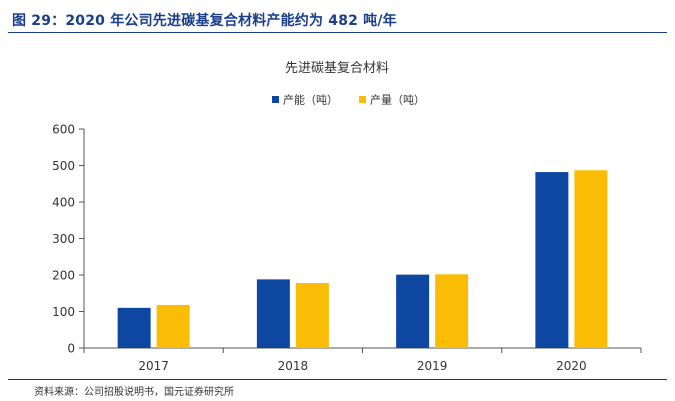  I want to click on y-tick-label-200: 200, so click(63, 276).